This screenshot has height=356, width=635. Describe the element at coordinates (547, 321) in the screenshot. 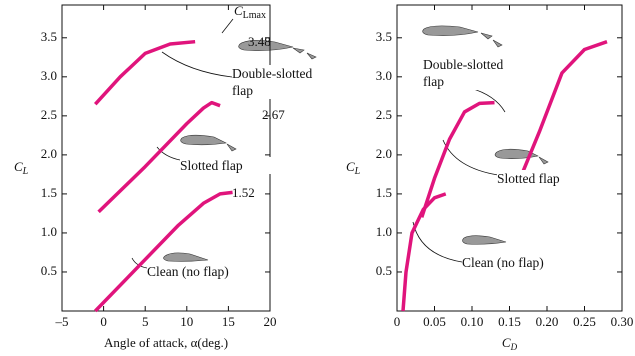

I see `x-tick-label: 0.20` at that location.